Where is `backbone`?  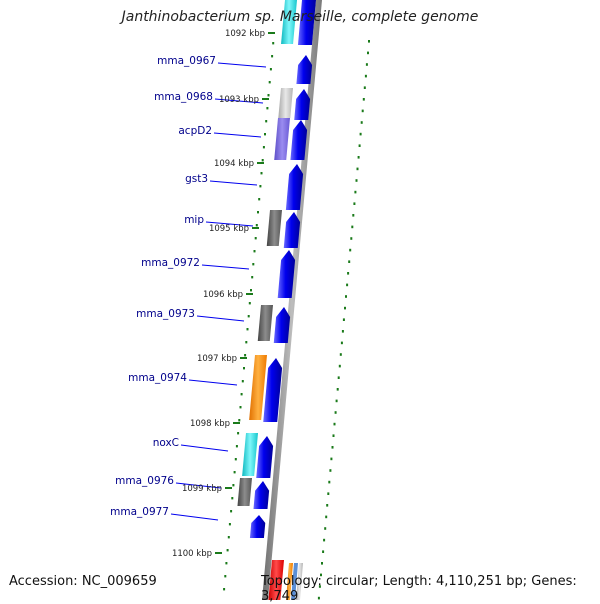
backbone is located at coordinates (292, 300).